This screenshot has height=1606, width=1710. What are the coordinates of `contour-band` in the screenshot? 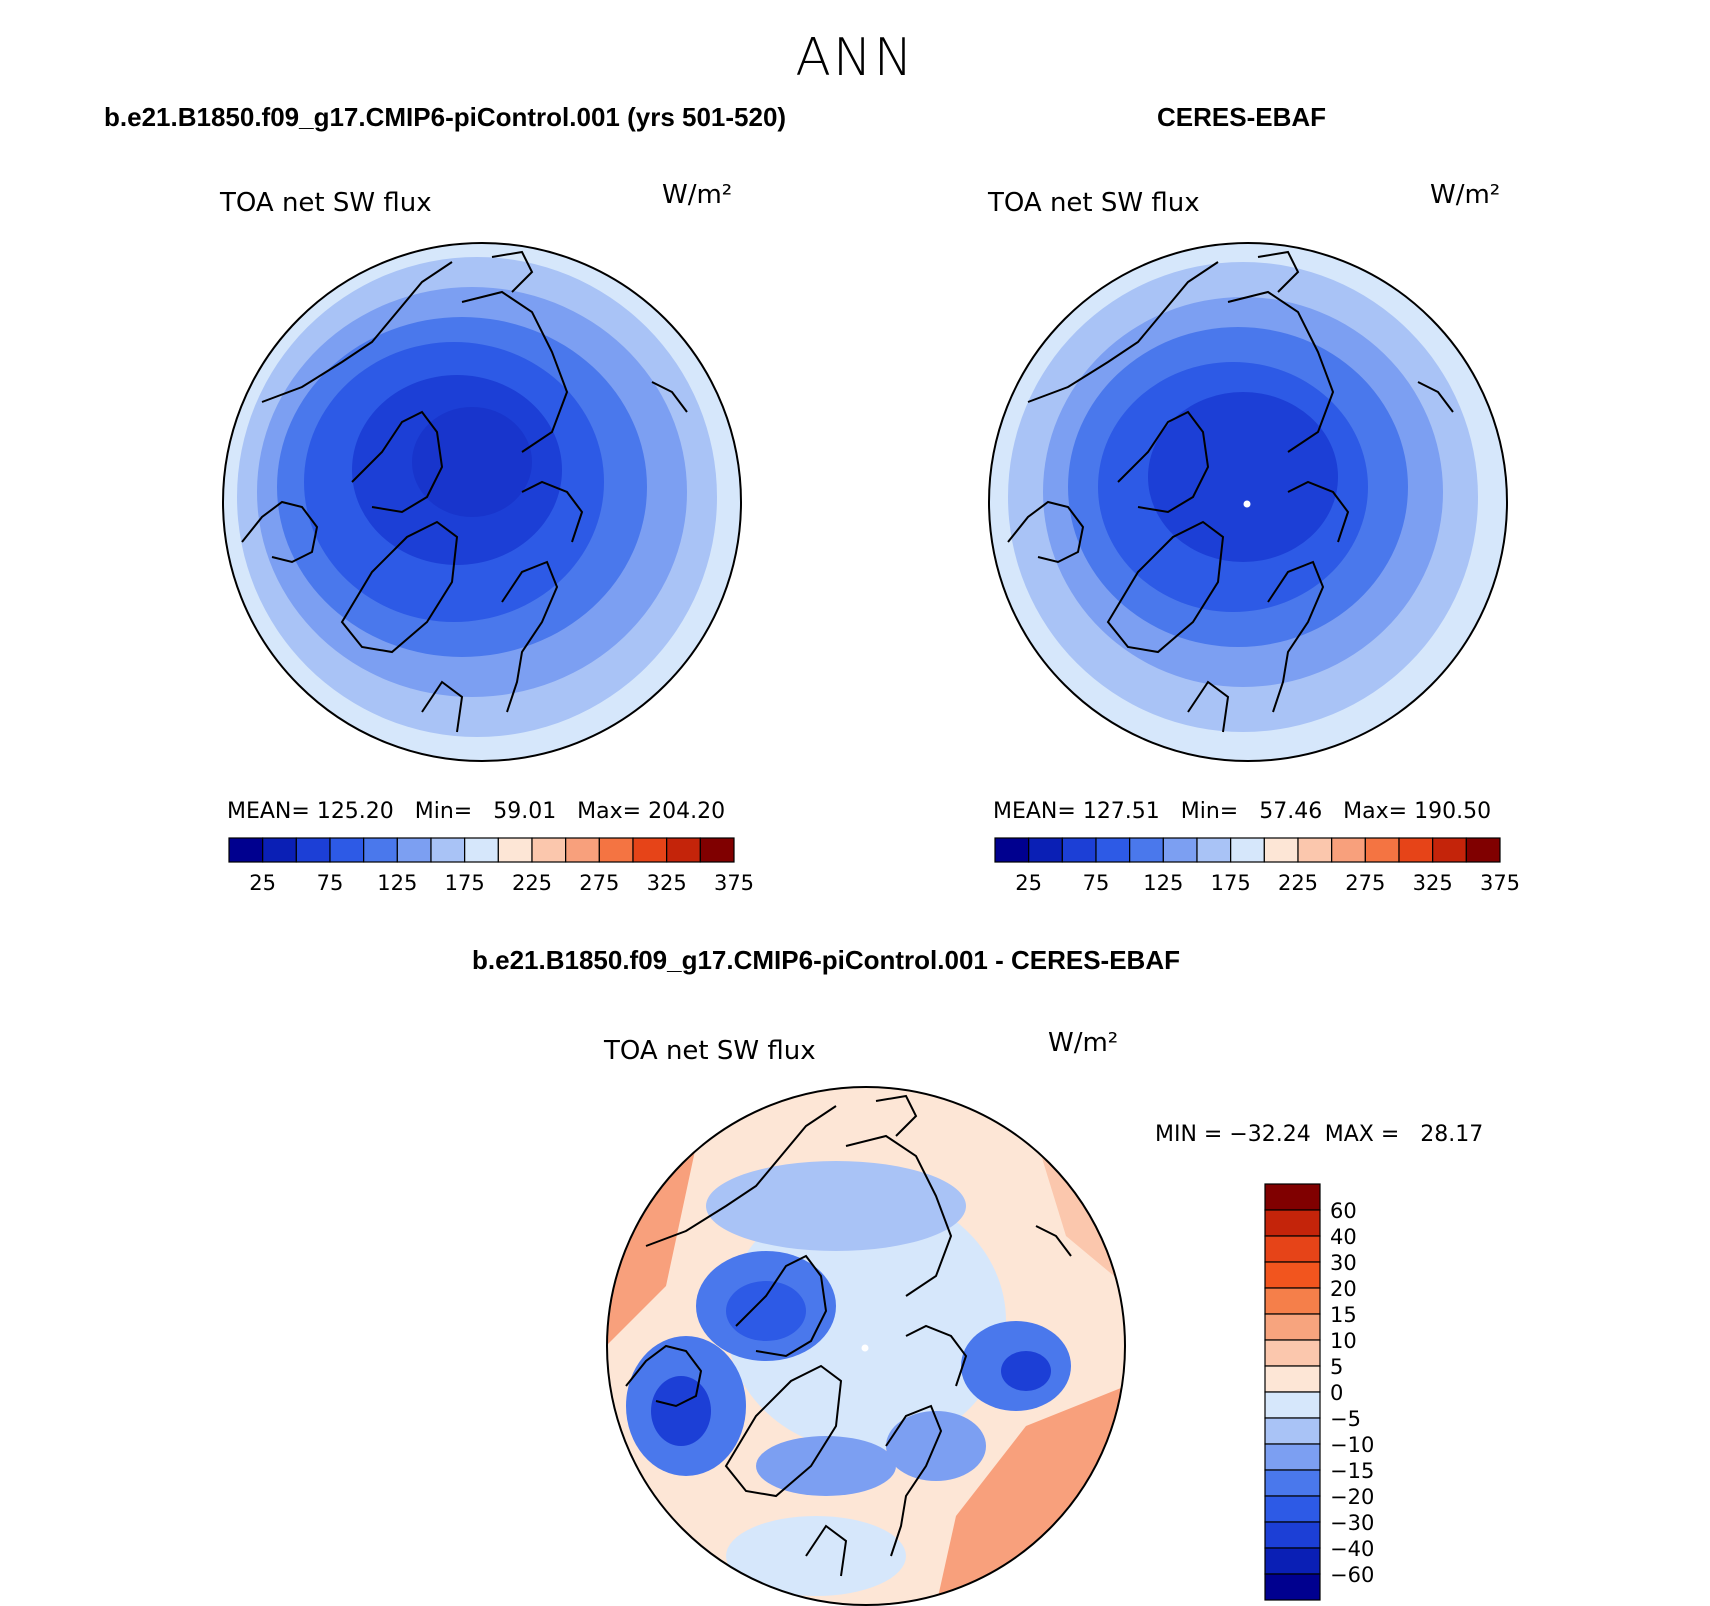 It's located at (1243, 477).